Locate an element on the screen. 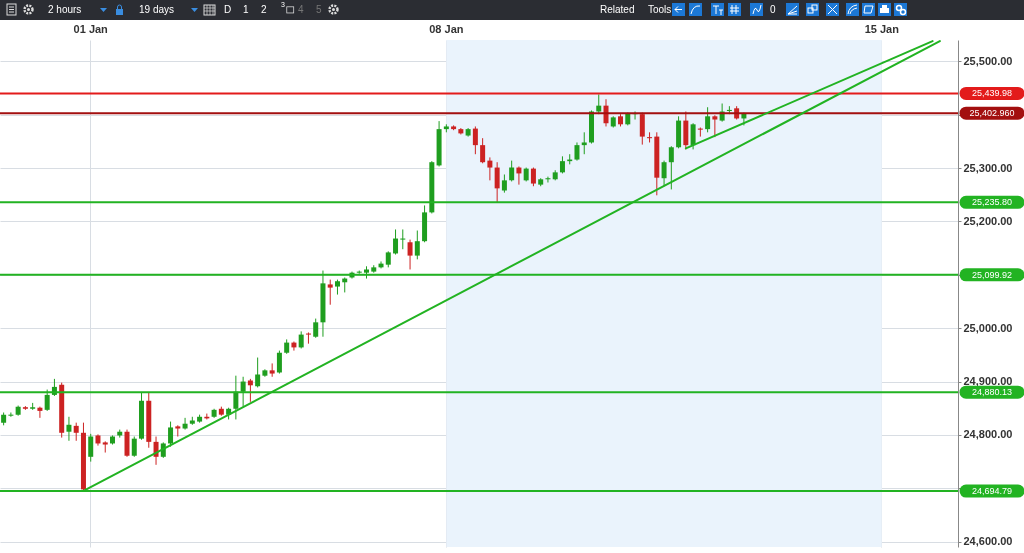 This screenshot has height=553, width=1024. x-tick-label: 01 Jan is located at coordinates (91, 28).